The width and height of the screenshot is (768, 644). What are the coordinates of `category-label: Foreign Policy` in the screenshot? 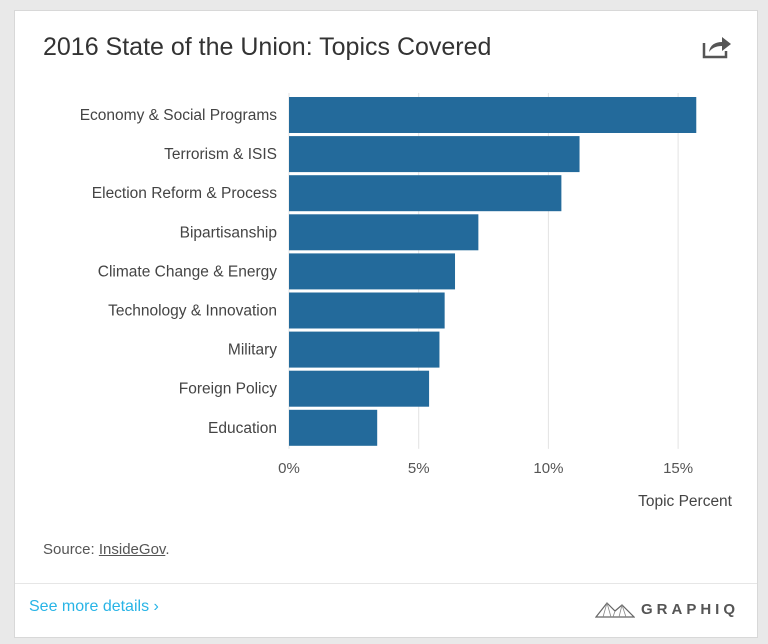 It's located at (228, 389).